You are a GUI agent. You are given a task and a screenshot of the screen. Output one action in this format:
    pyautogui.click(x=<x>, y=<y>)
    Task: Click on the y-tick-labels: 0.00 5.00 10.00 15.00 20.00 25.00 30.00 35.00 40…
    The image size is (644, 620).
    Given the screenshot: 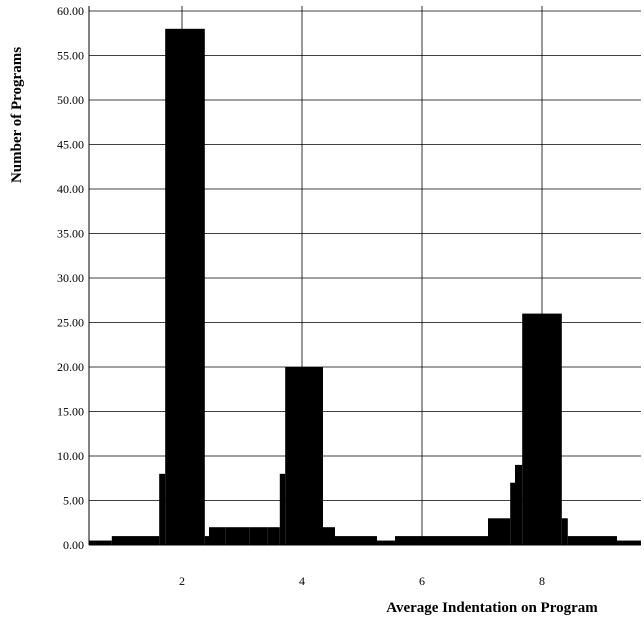 What is the action you would take?
    pyautogui.click(x=70, y=278)
    